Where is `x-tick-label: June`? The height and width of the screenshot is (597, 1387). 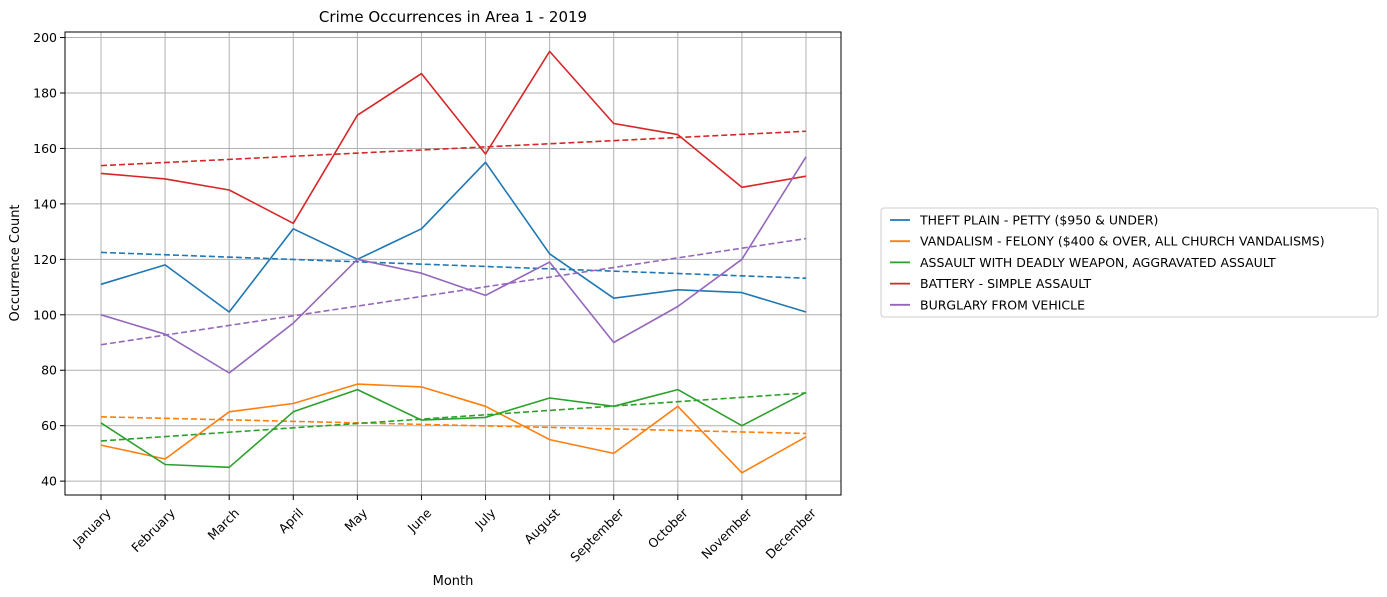
x-tick-label: June is located at coordinates (419, 520).